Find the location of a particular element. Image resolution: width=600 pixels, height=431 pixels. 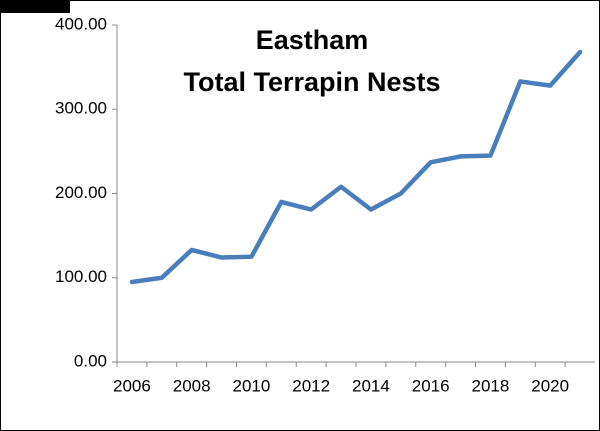

x-tick-label: 2016 is located at coordinates (431, 385).